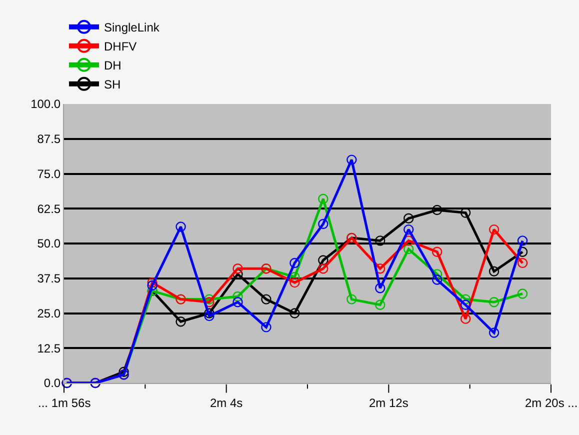 Image resolution: width=579 pixels, height=435 pixels. I want to click on y-tick-label: 0.0, so click(52, 383).